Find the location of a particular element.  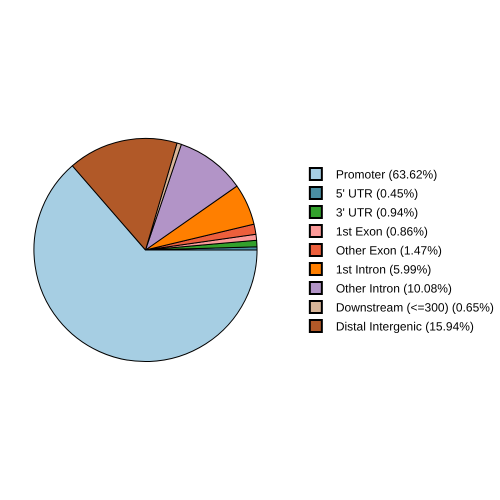

legend-label: Other Intron (10.08%) is located at coordinates (394, 289).